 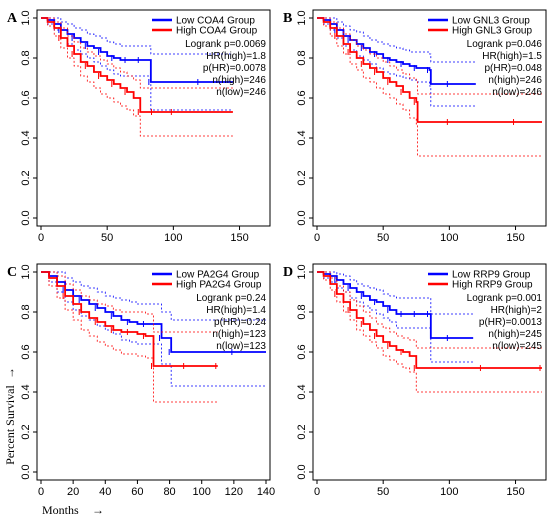 What do you see at coordinates (12, 18) in the screenshot?
I see `panel-letter: A` at bounding box center [12, 18].